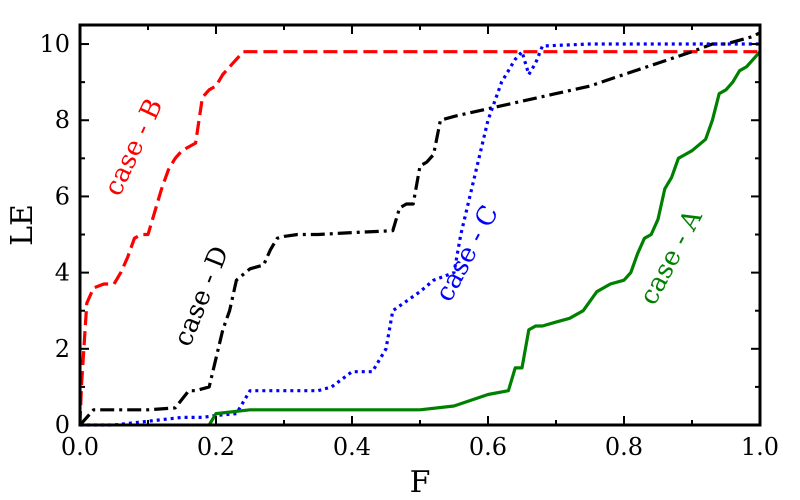 This screenshot has height=500, width=800. I want to click on x-axis-title: F, so click(420, 482).